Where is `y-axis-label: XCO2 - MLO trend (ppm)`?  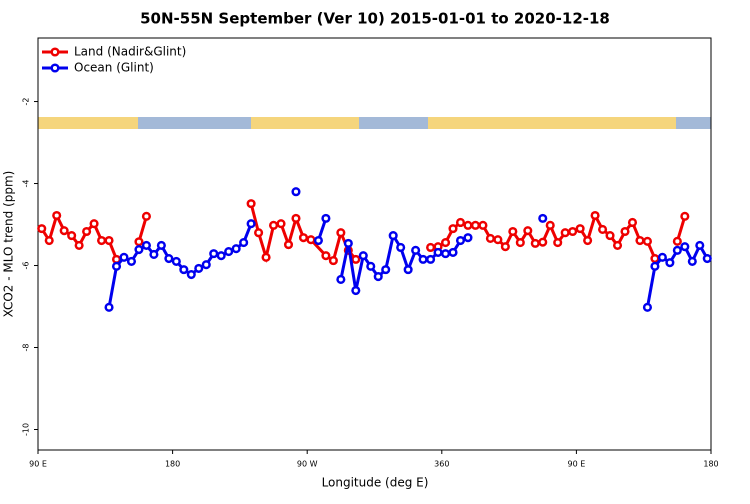 y-axis-label: XCO2 - MLO trend (ppm) is located at coordinates (9, 244).